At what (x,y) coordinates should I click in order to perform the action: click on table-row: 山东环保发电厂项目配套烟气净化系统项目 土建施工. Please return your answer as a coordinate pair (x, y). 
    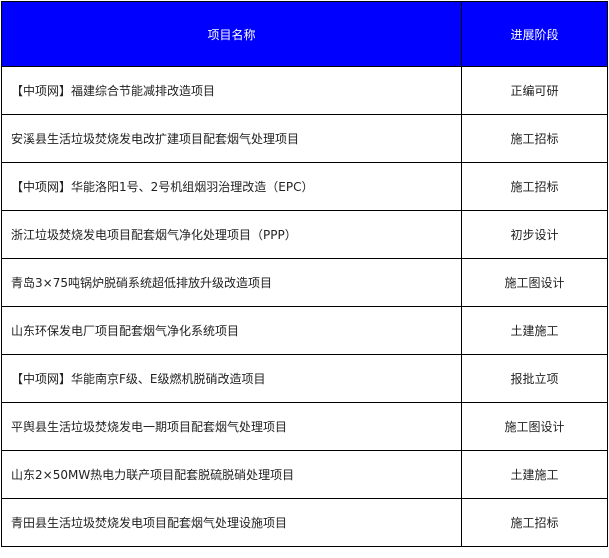
    Looking at the image, I should click on (304, 330).